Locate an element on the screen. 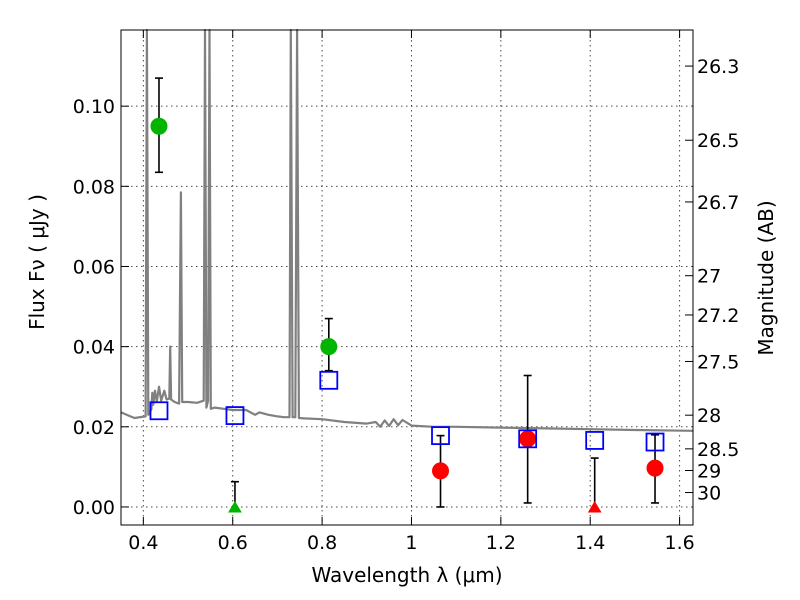  magnitude-tick-label: 26.7 is located at coordinates (718, 203).